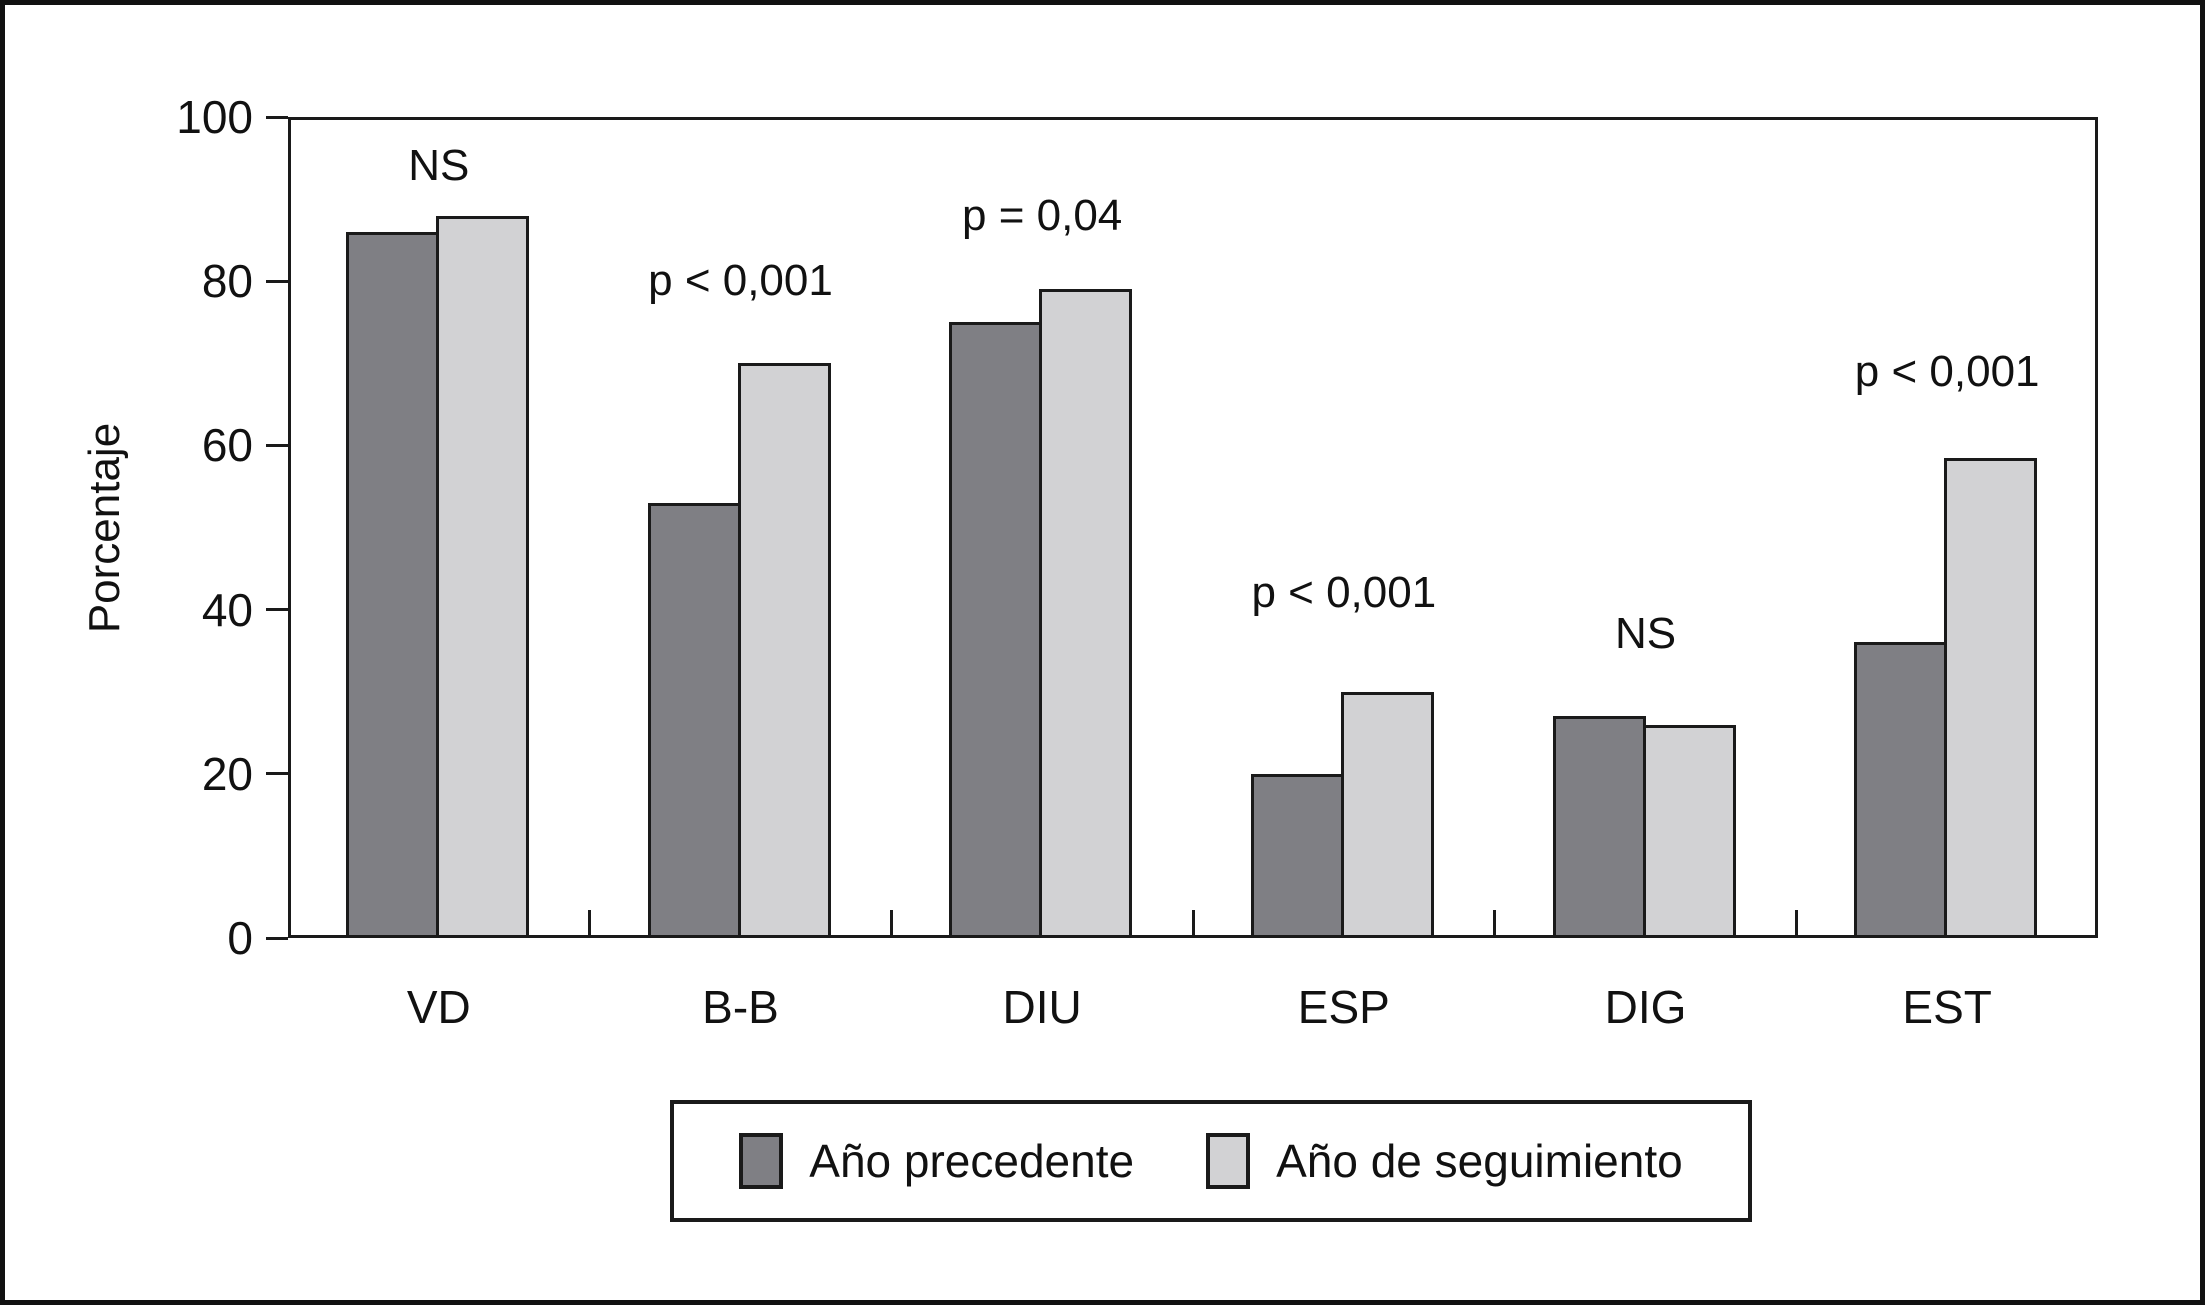 This screenshot has width=2205, height=1305. Describe the element at coordinates (482, 576) in the screenshot. I see `bar-vd-seguimiento` at that location.